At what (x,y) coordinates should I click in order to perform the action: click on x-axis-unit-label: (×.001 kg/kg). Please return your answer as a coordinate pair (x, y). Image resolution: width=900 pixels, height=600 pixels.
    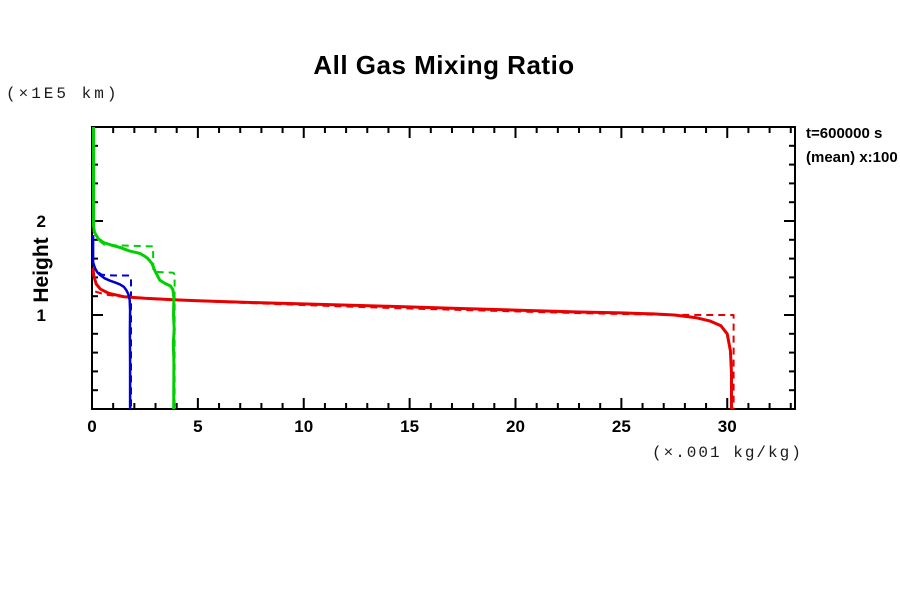
    Looking at the image, I should click on (727, 453).